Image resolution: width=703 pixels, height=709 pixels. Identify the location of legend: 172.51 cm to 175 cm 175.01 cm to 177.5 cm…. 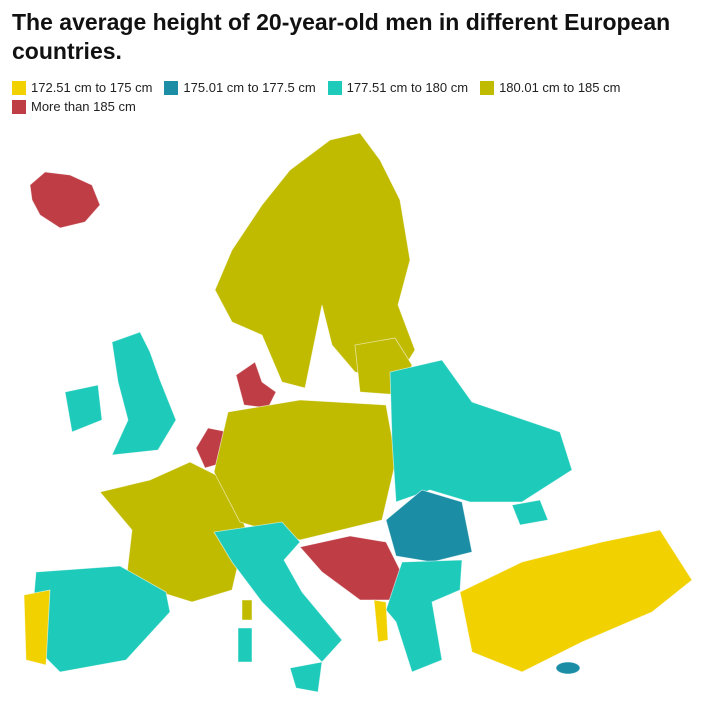
(352, 97).